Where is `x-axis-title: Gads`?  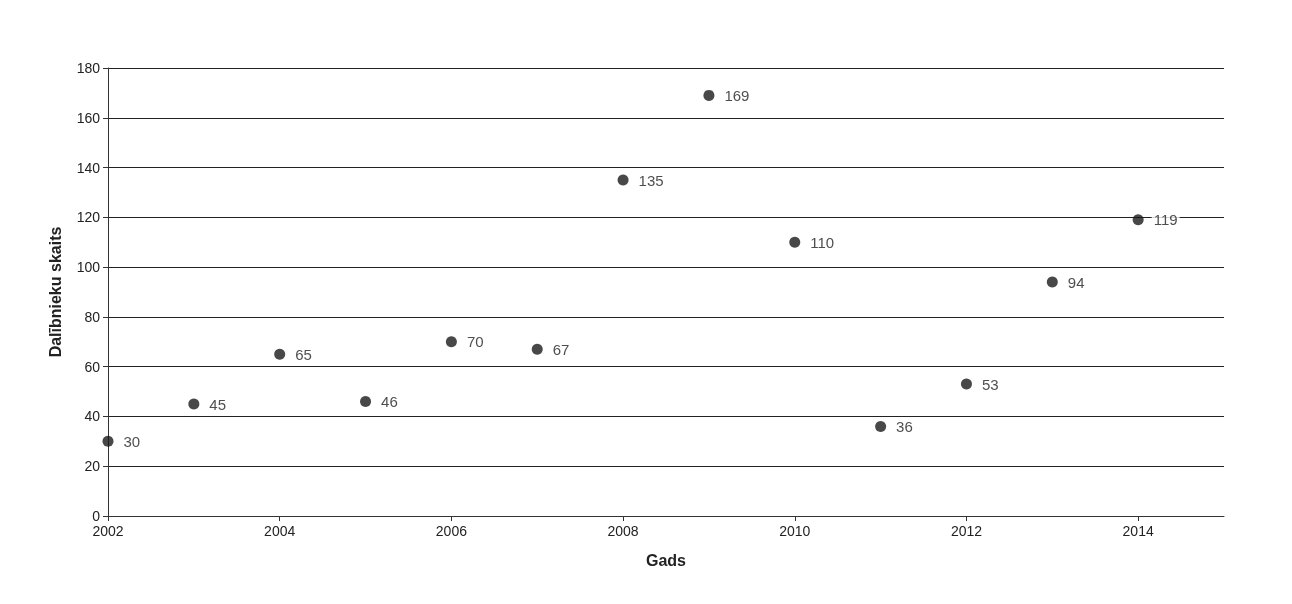 x-axis-title: Gads is located at coordinates (666, 560).